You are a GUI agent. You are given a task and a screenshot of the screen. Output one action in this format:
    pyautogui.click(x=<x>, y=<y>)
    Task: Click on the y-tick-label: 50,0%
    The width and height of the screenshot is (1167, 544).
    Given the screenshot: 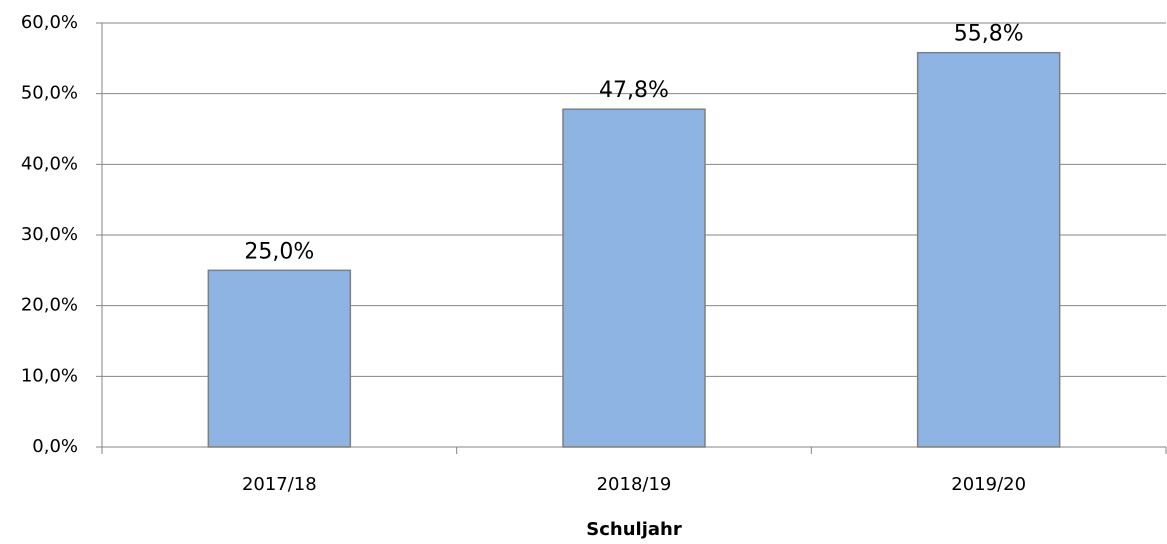 What is the action you would take?
    pyautogui.click(x=49, y=93)
    